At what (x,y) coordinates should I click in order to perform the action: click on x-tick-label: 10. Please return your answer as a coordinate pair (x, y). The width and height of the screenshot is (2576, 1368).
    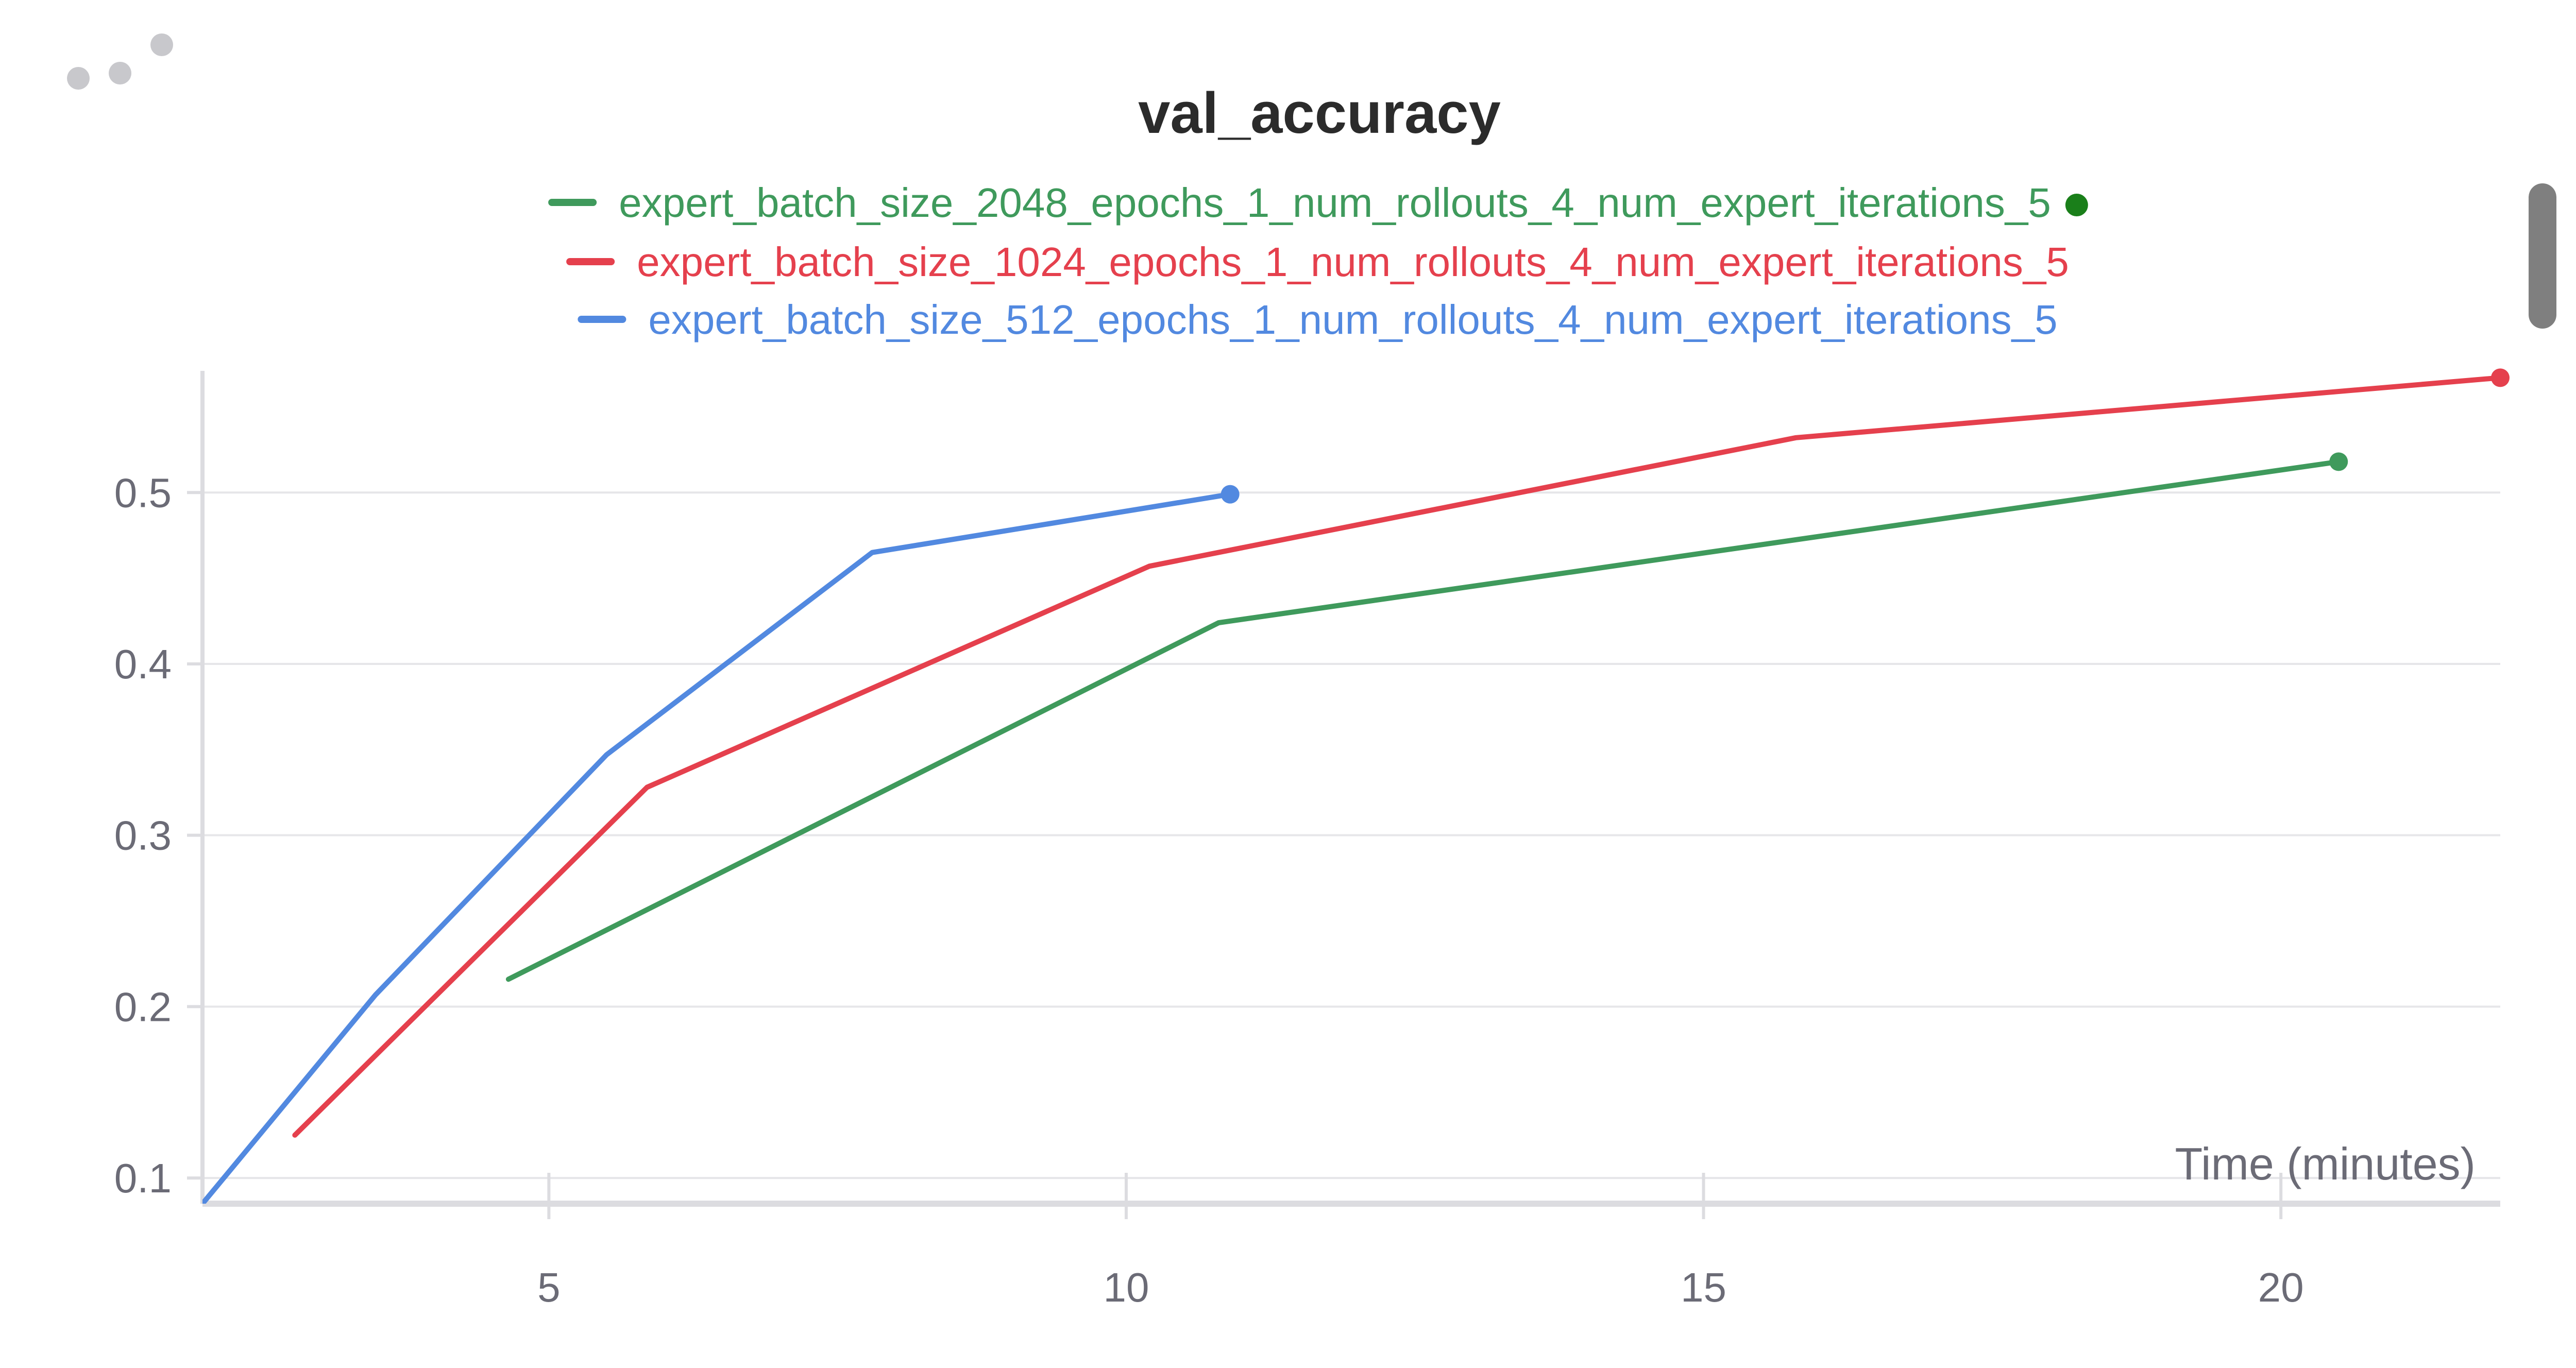
    Looking at the image, I should click on (1126, 1287).